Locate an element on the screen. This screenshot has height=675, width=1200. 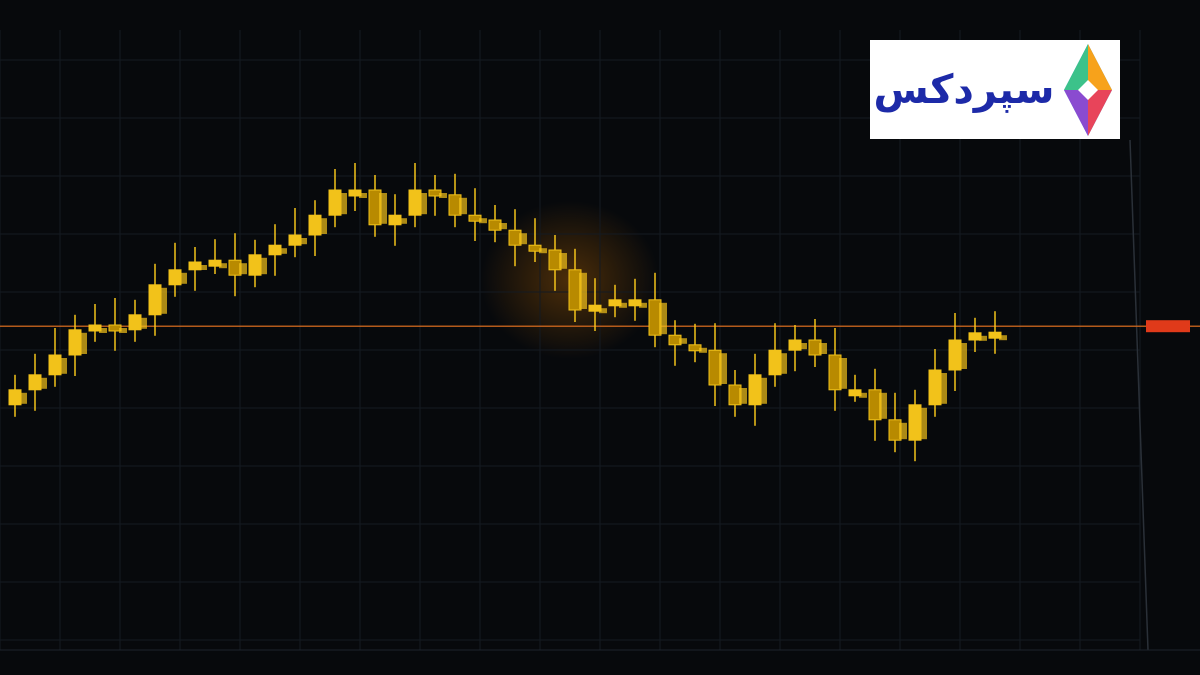
current-price-tag is located at coordinates (1168, 326).